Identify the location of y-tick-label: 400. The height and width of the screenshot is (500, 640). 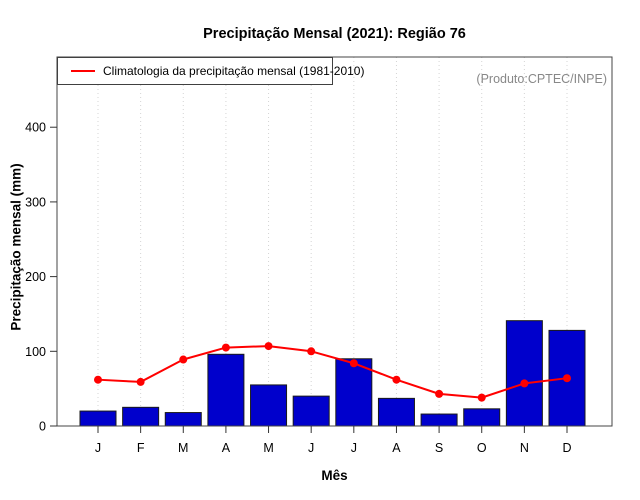
(35, 128).